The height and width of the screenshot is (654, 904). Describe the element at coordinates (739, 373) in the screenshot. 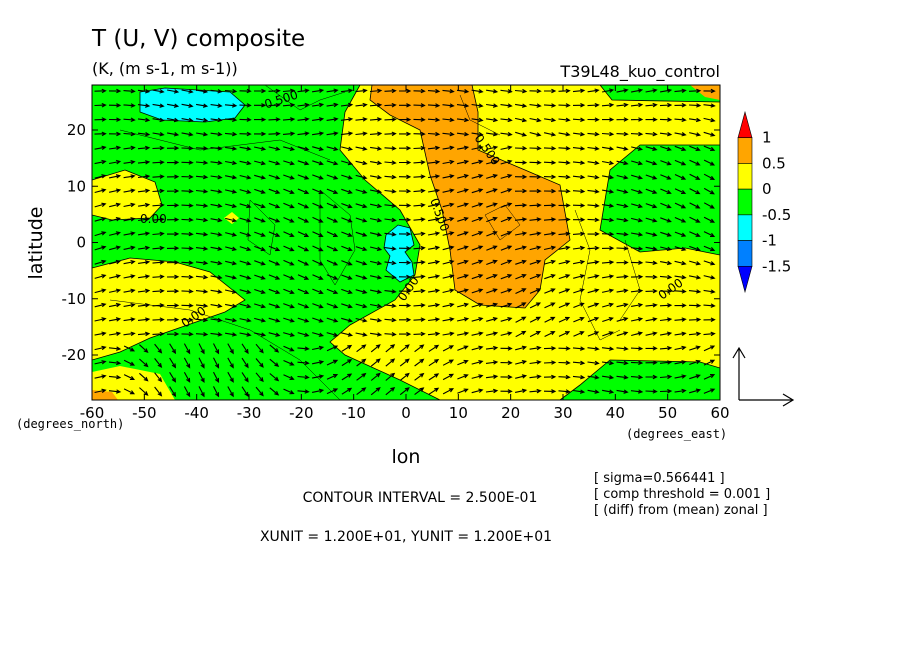

I see `reference-vector-vertical` at that location.